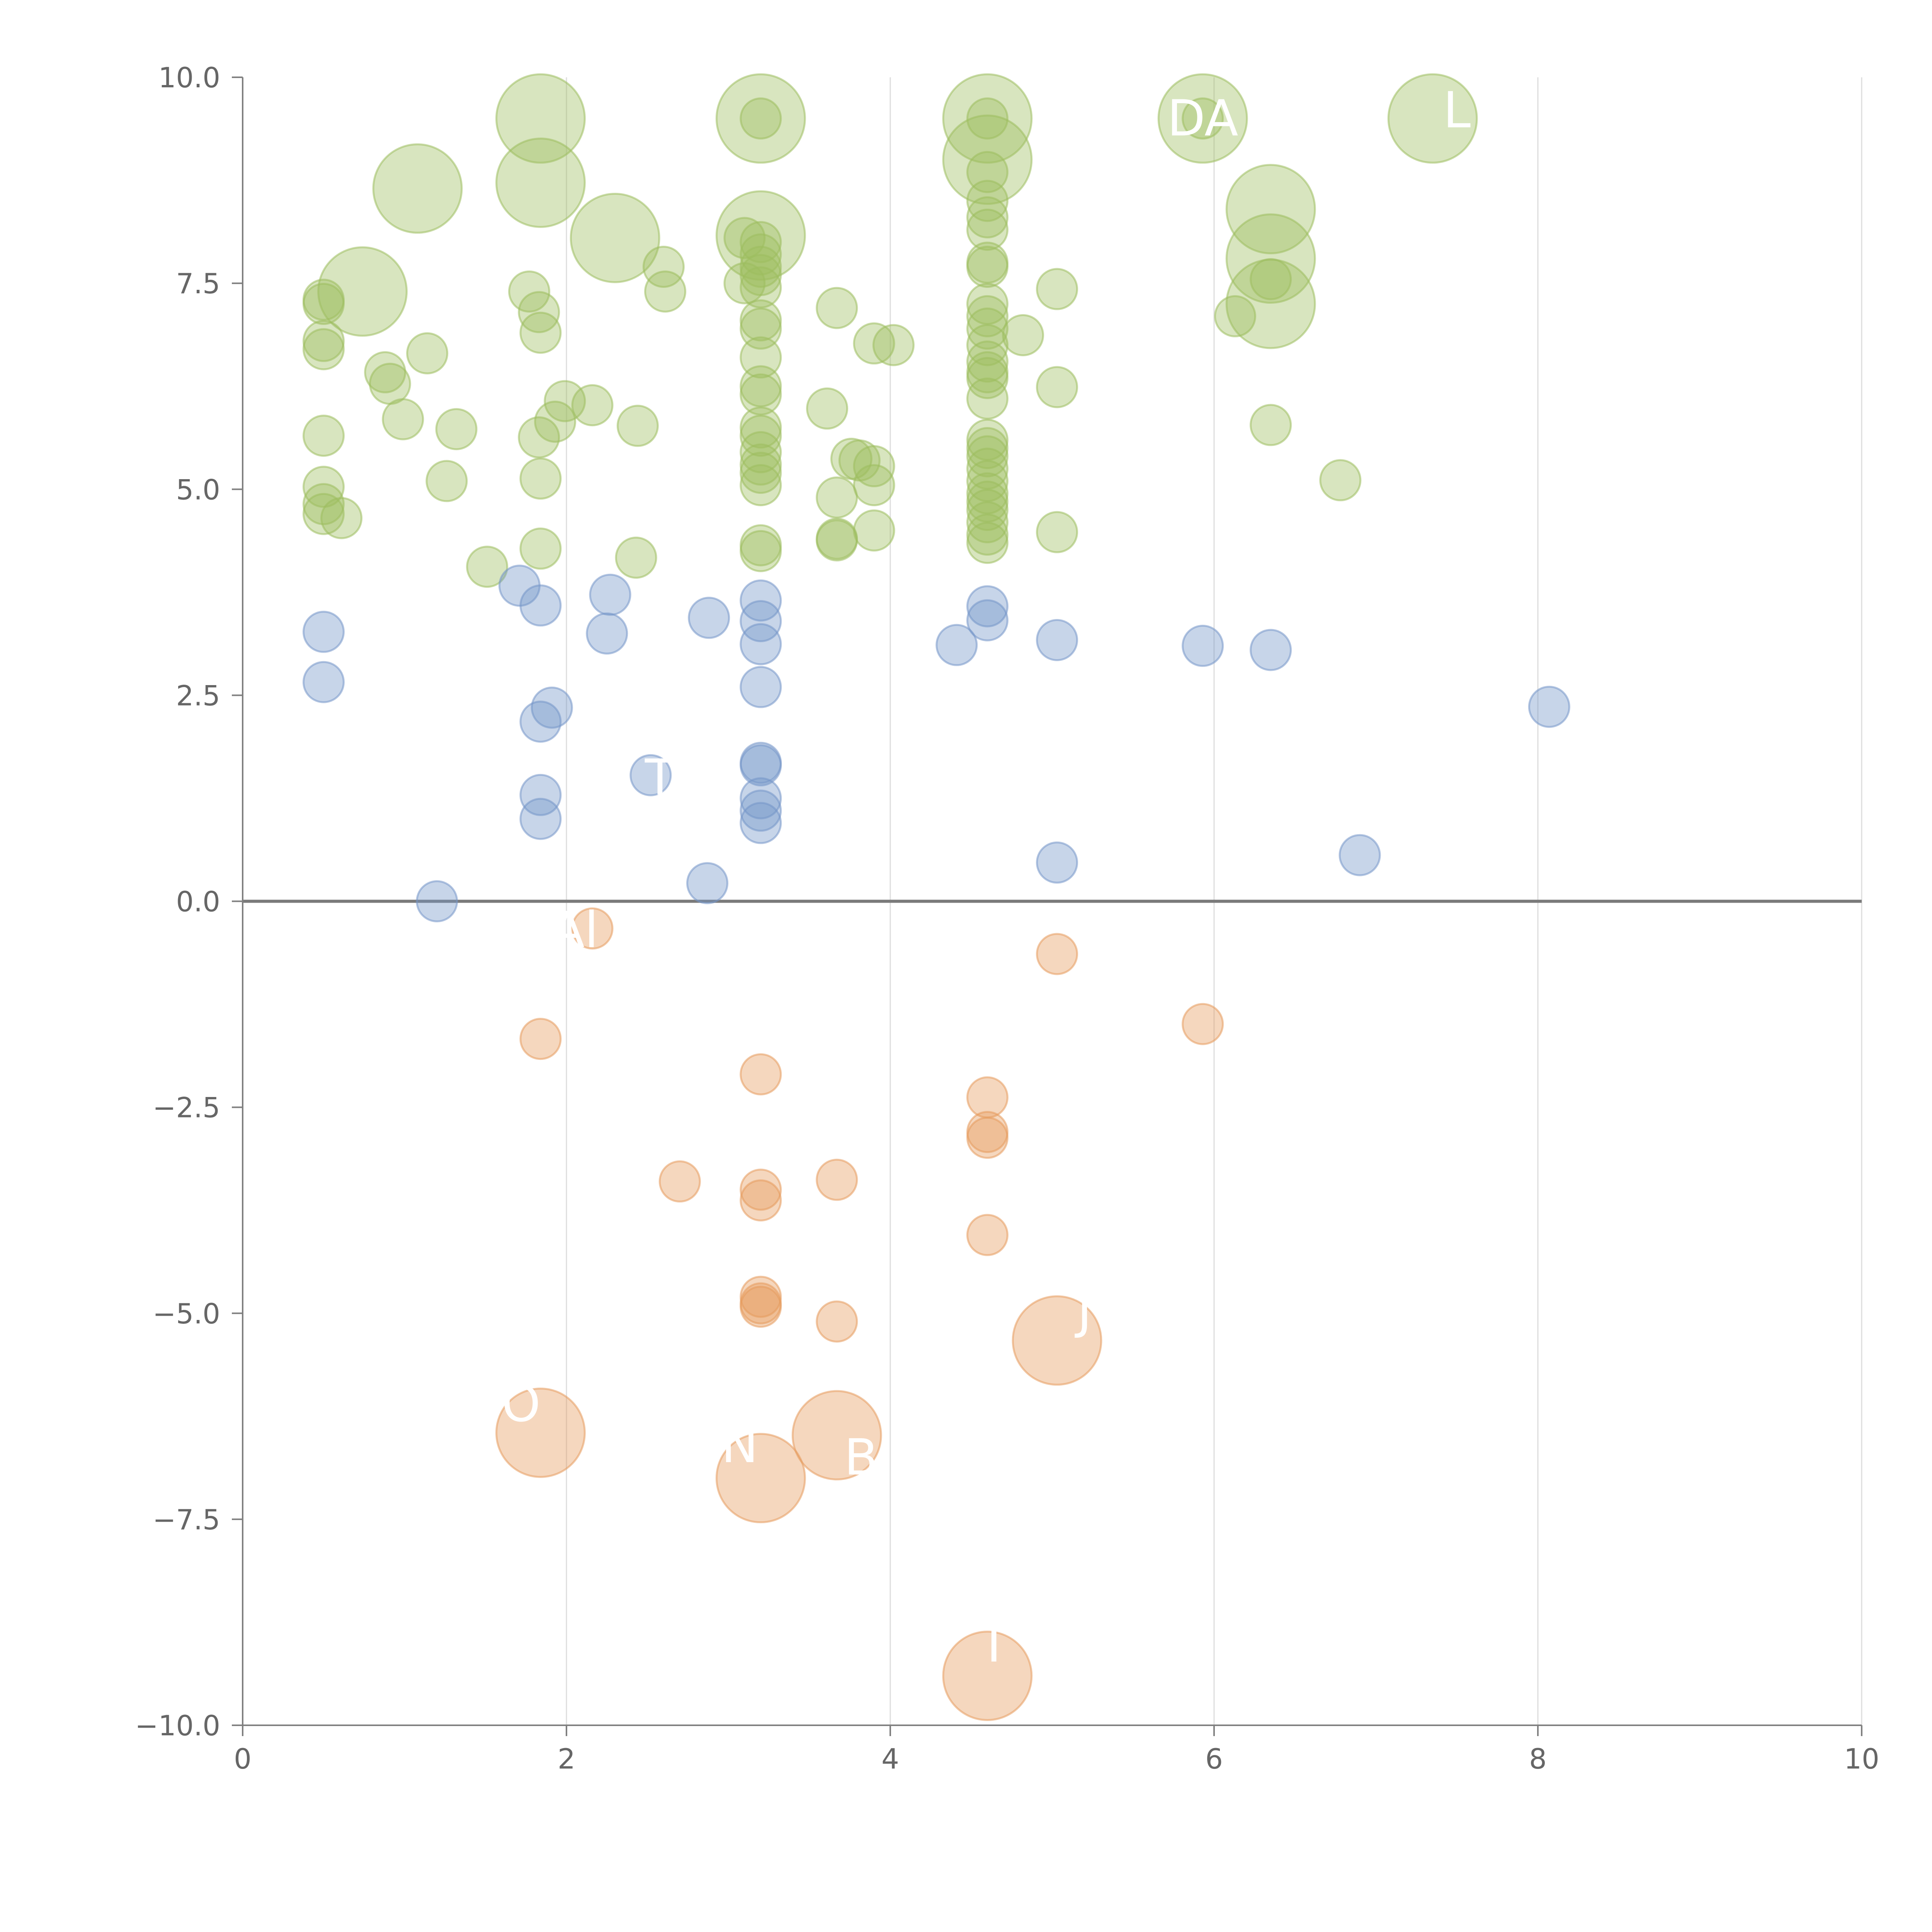 The width and height of the screenshot is (1932, 1932). What do you see at coordinates (1862, 1759) in the screenshot?
I see `x-tick-label: 10` at bounding box center [1862, 1759].